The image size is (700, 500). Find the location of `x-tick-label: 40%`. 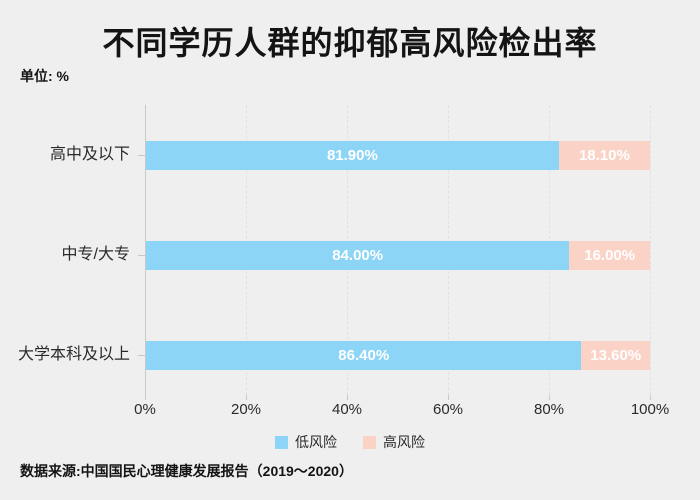

x-tick-label: 40% is located at coordinates (347, 409).